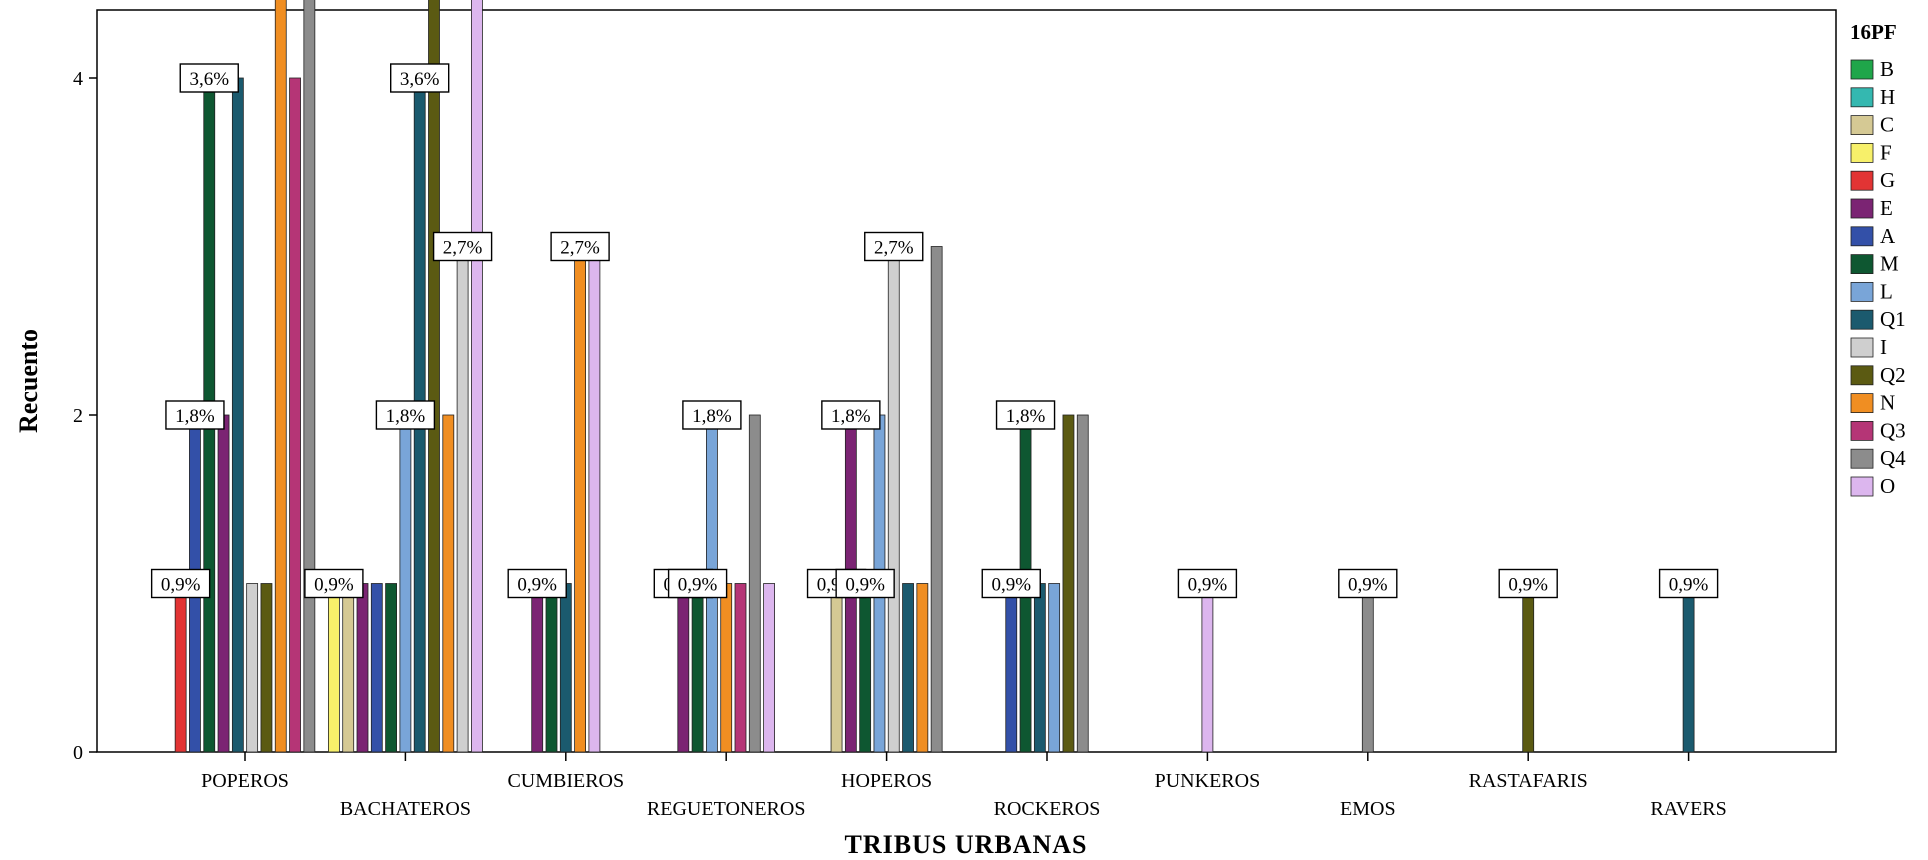 Image resolution: width=1928 pixels, height=860 pixels. I want to click on bar-reguetoneros-e, so click(683, 668).